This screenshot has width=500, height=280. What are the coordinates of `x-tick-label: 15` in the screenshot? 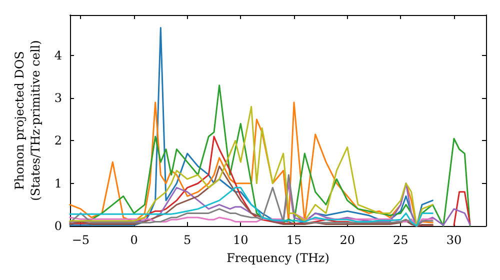 It's located at (294, 240).